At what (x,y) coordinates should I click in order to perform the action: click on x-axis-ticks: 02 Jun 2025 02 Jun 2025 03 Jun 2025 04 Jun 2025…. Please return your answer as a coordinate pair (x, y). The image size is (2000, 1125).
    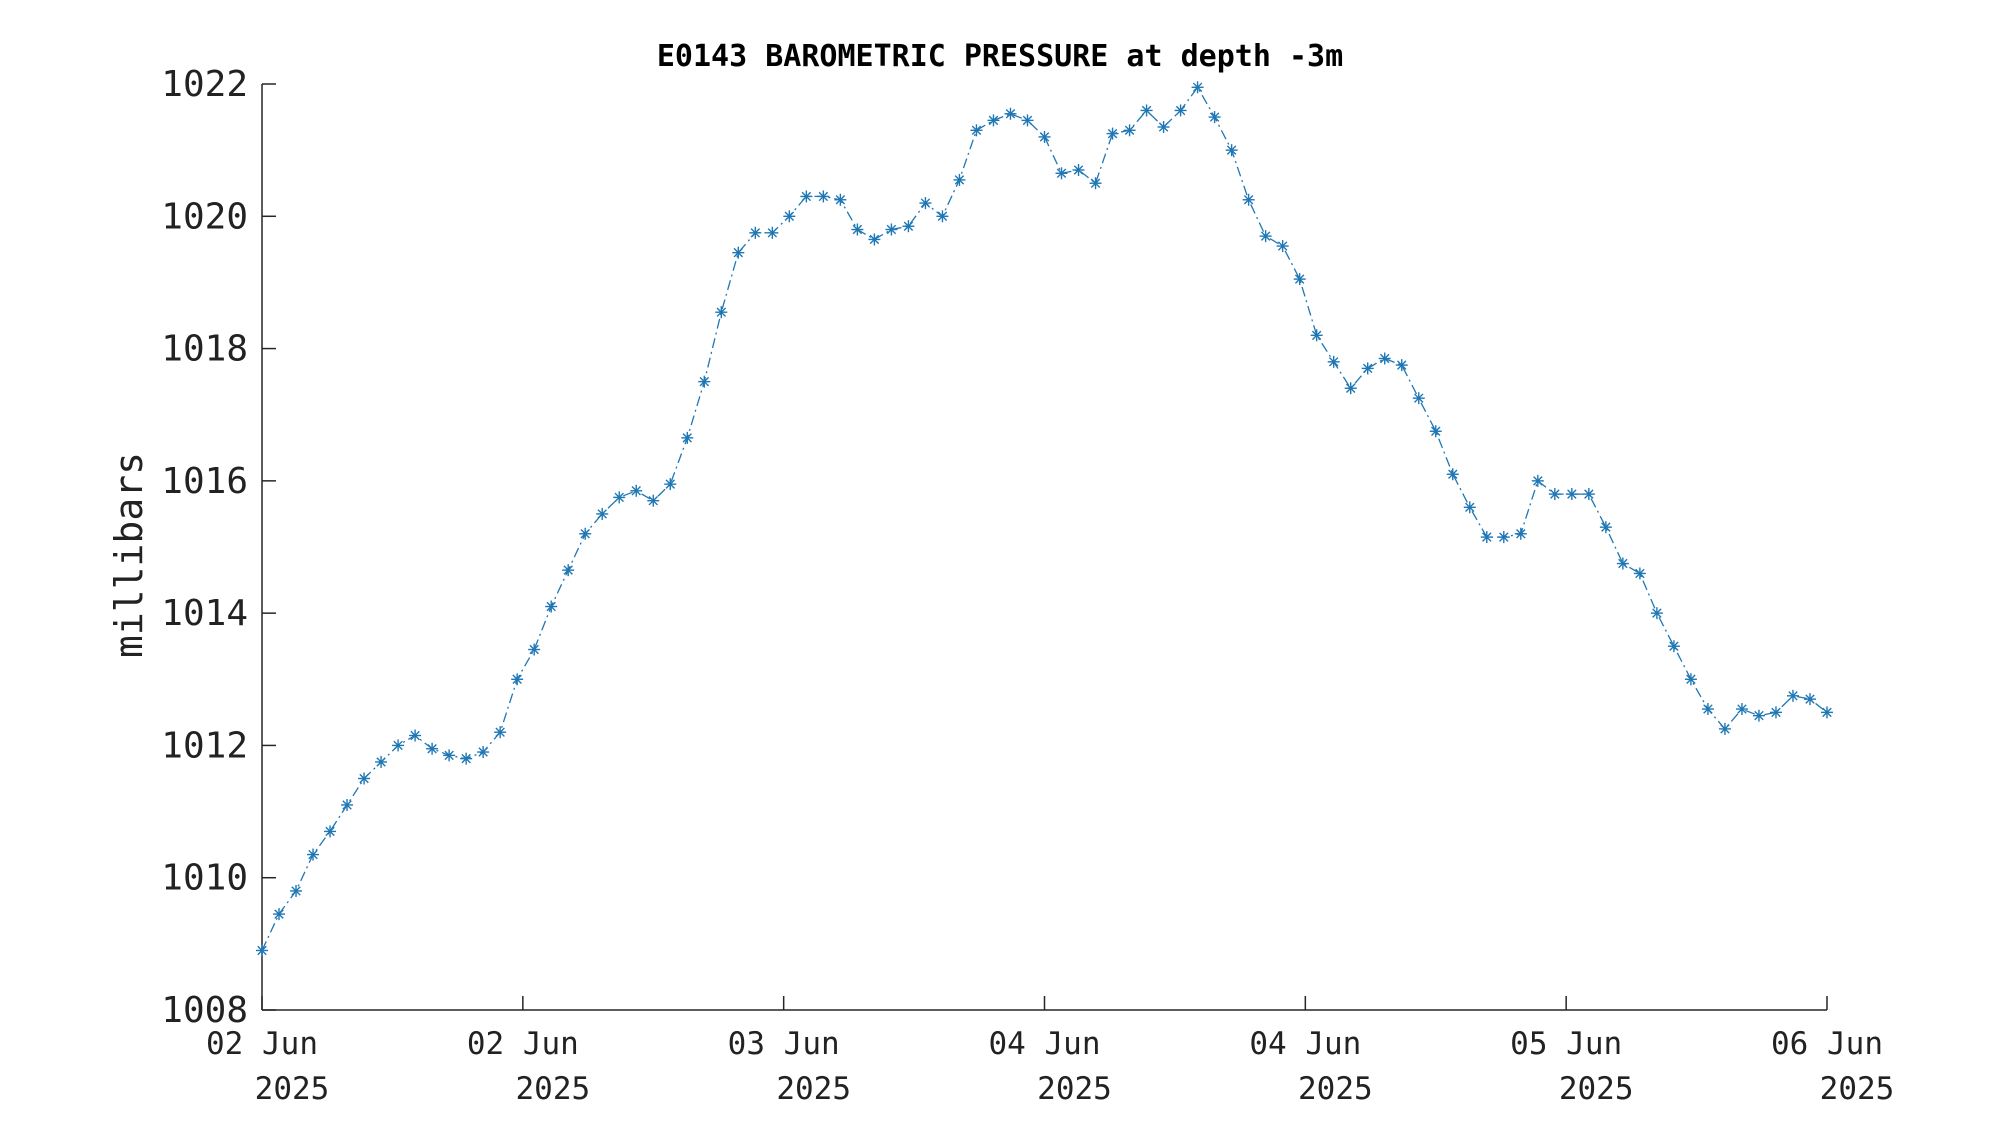
    Looking at the image, I should click on (1050, 1051).